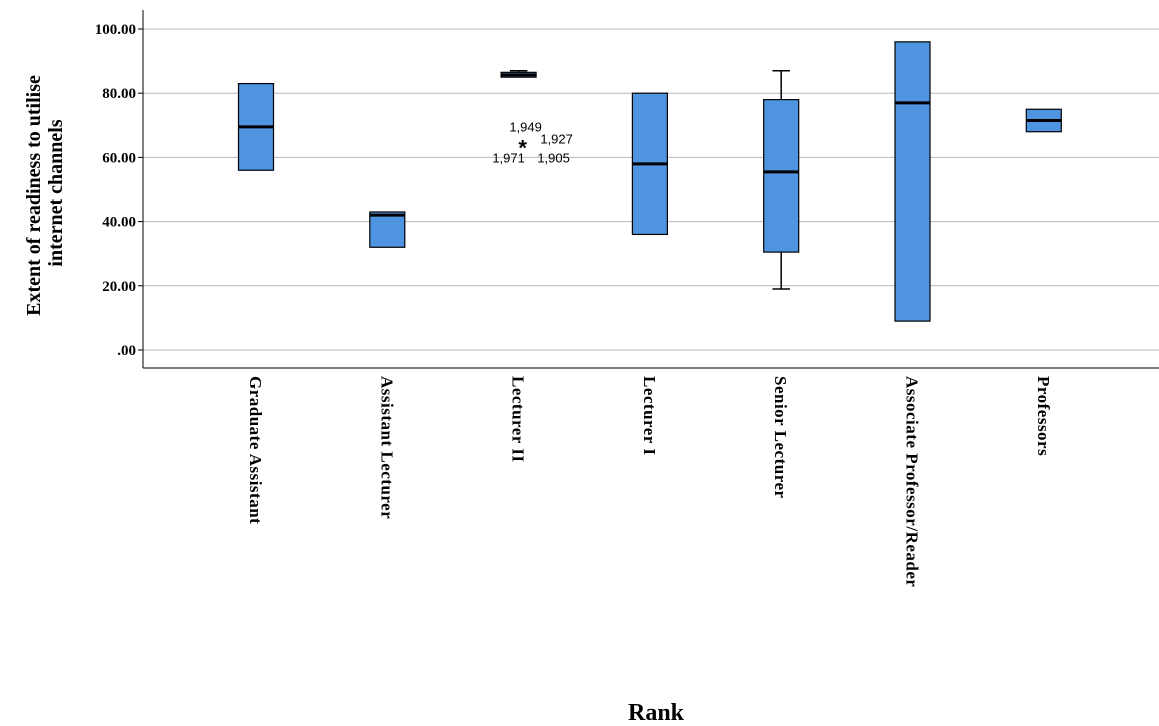 The width and height of the screenshot is (1159, 726). What do you see at coordinates (34, 195) in the screenshot?
I see `y-axis-title-line-1: Extent of readiness to utilise` at bounding box center [34, 195].